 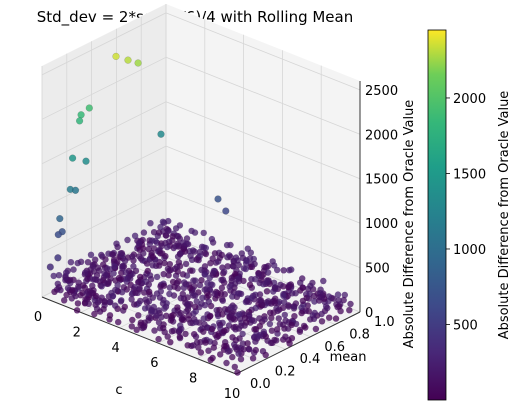 What do you see at coordinates (154, 363) in the screenshot?
I see `x-tick-label: 6` at bounding box center [154, 363].